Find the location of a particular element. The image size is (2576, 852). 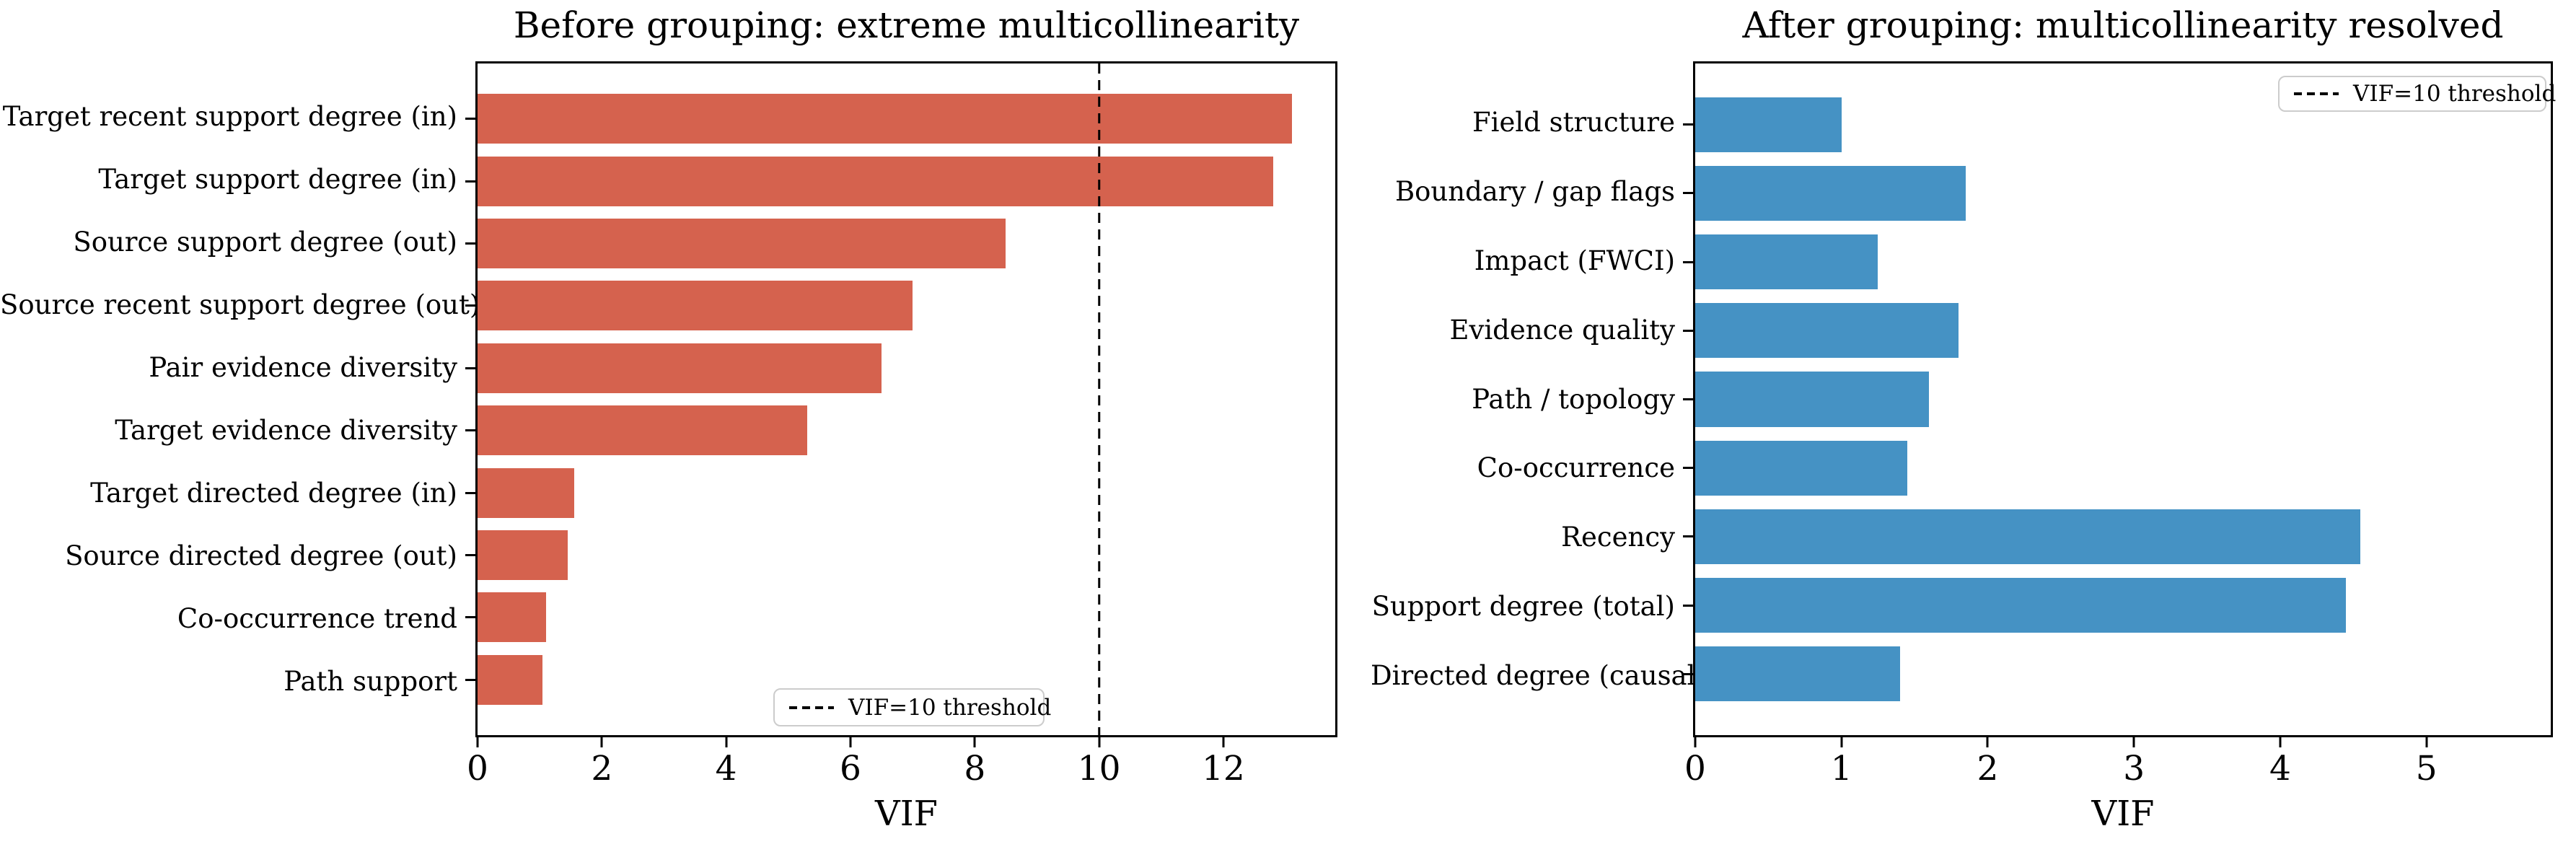

bar-co-occurrence-trend is located at coordinates (512, 617).